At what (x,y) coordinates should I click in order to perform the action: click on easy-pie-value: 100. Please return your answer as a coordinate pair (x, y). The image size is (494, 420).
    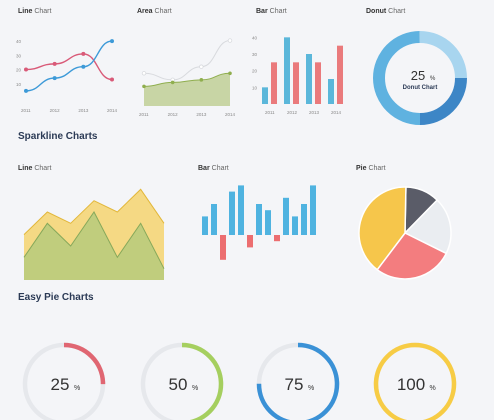
    Looking at the image, I should click on (411, 384).